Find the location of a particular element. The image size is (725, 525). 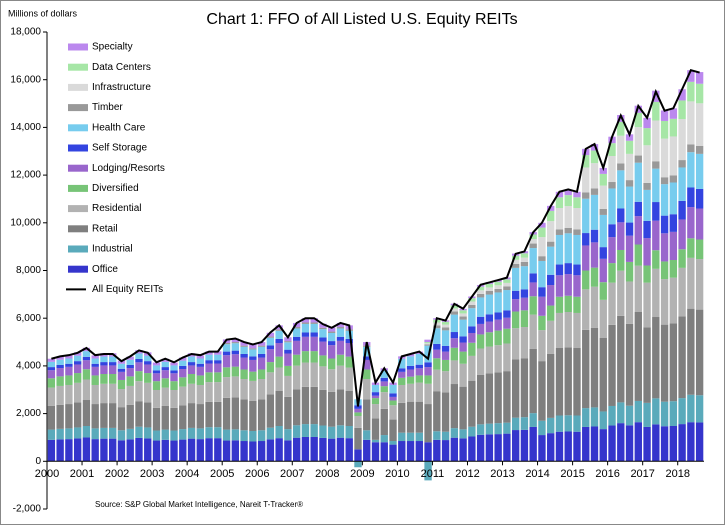

legend-label: Residential is located at coordinates (116, 208).